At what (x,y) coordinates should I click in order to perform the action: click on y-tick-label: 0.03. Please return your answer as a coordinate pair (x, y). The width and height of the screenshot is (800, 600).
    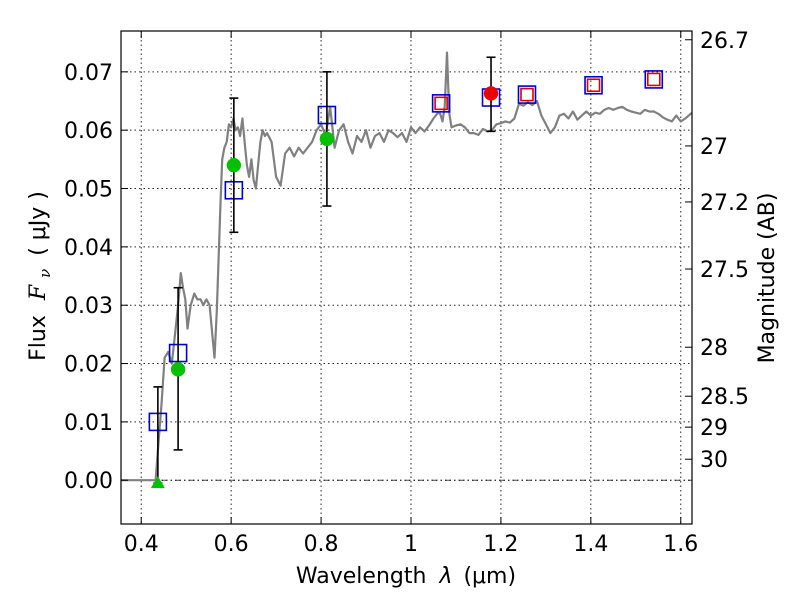
    Looking at the image, I should click on (88, 306).